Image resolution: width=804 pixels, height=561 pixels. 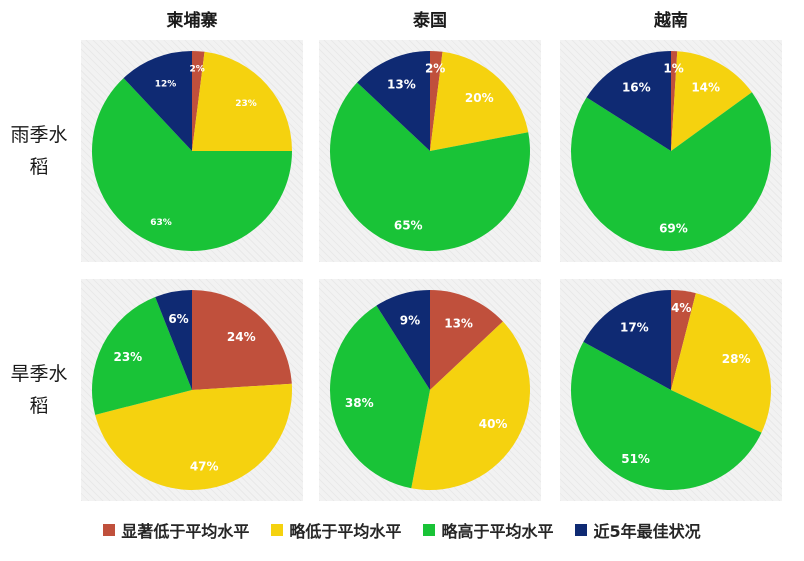 What do you see at coordinates (636, 87) in the screenshot?
I see `pie-label-best-5yr: 16%` at bounding box center [636, 87].